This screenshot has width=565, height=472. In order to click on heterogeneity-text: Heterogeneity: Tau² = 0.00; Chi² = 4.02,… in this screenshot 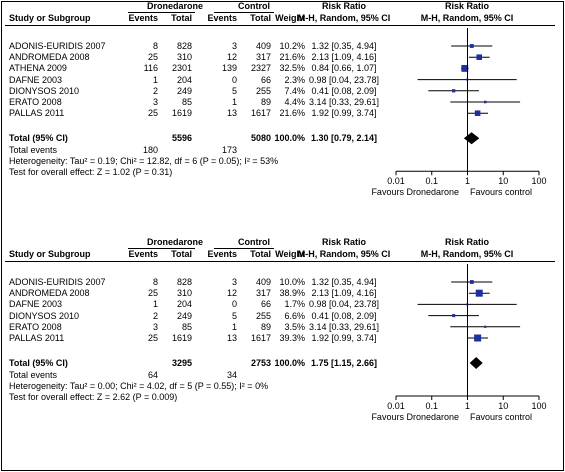, I will do `click(139, 386)`.